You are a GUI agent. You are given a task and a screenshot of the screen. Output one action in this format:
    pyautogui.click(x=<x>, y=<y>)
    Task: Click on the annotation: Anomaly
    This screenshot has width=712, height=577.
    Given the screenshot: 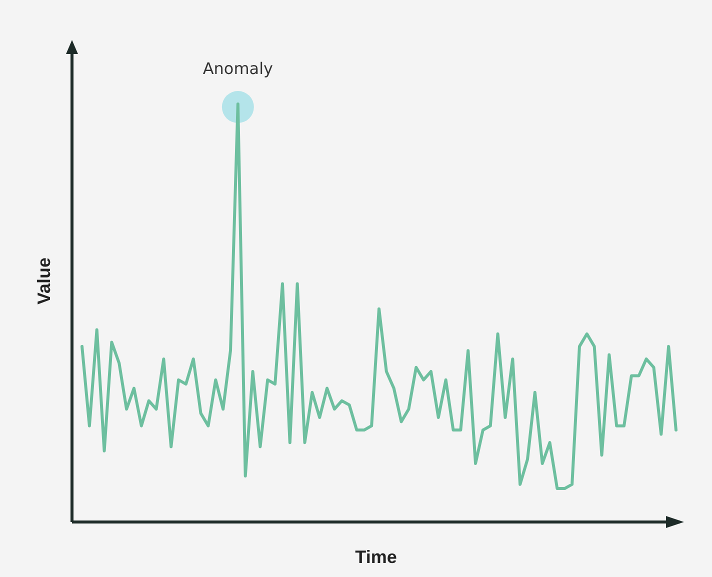 What is the action you would take?
    pyautogui.click(x=238, y=68)
    